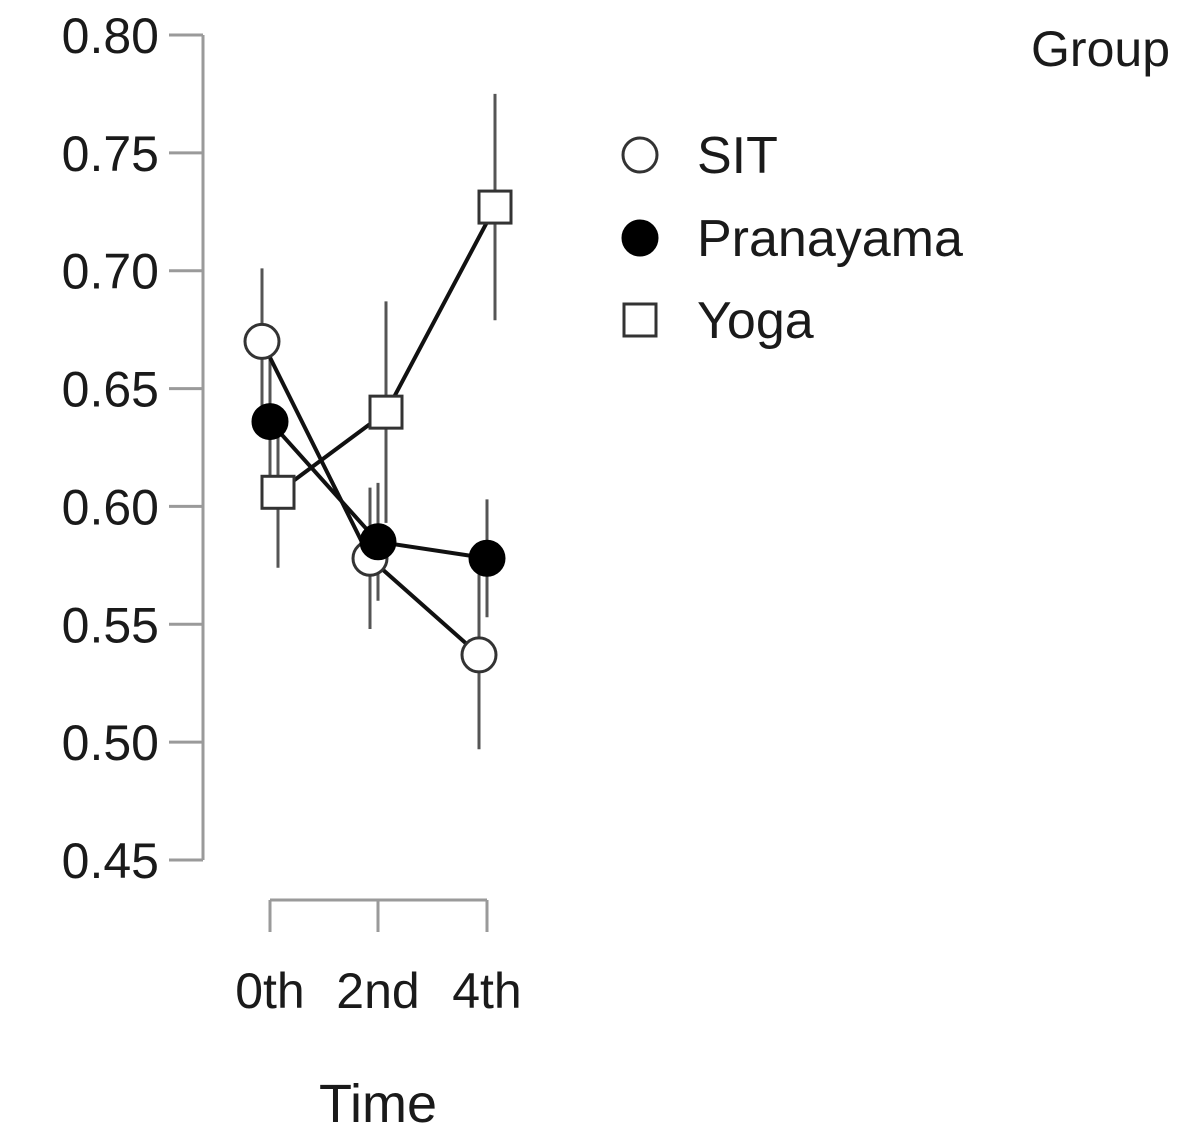 The height and width of the screenshot is (1136, 1181). I want to click on x-axis-title: Time, so click(378, 1102).